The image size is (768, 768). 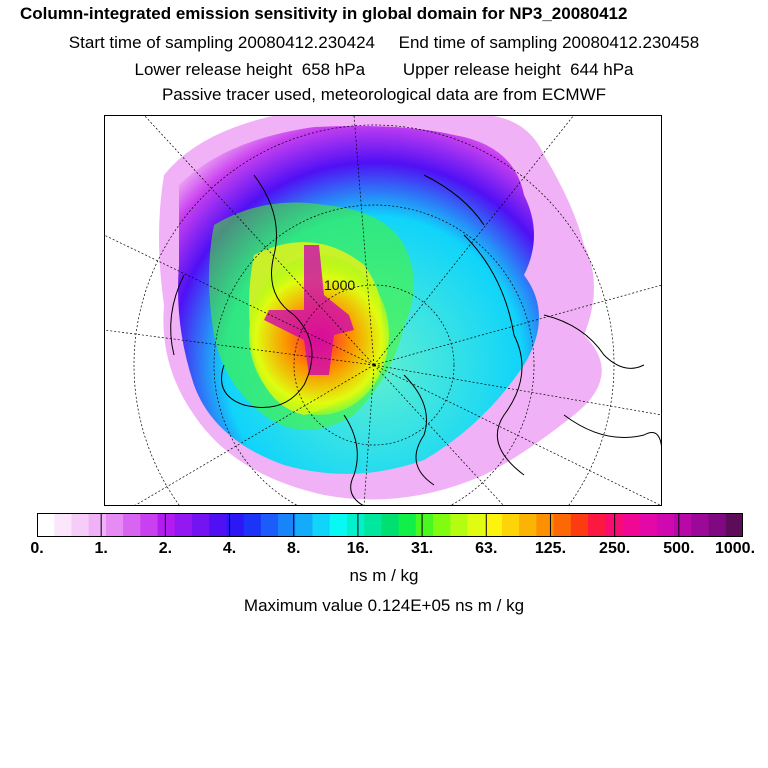 What do you see at coordinates (294, 548) in the screenshot?
I see `colorbar-tick-label: 8.` at bounding box center [294, 548].